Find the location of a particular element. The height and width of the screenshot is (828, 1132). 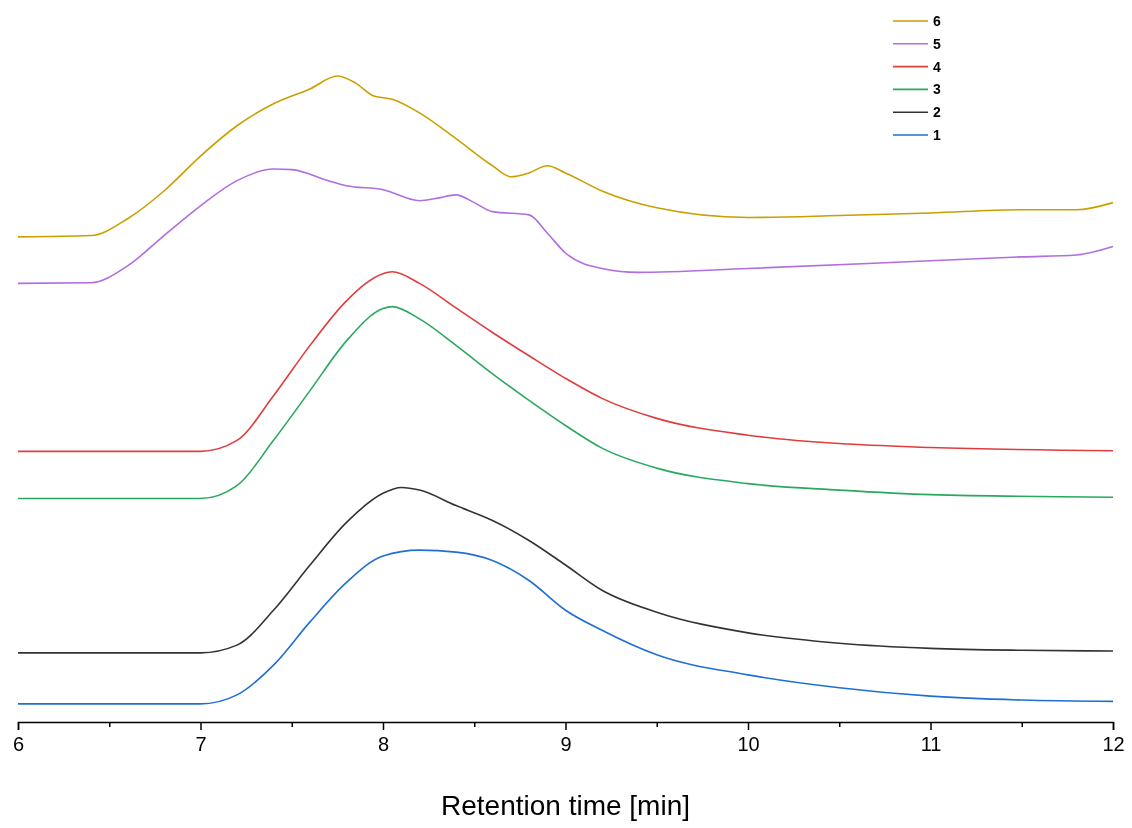

legend-label: 3 is located at coordinates (937, 89).